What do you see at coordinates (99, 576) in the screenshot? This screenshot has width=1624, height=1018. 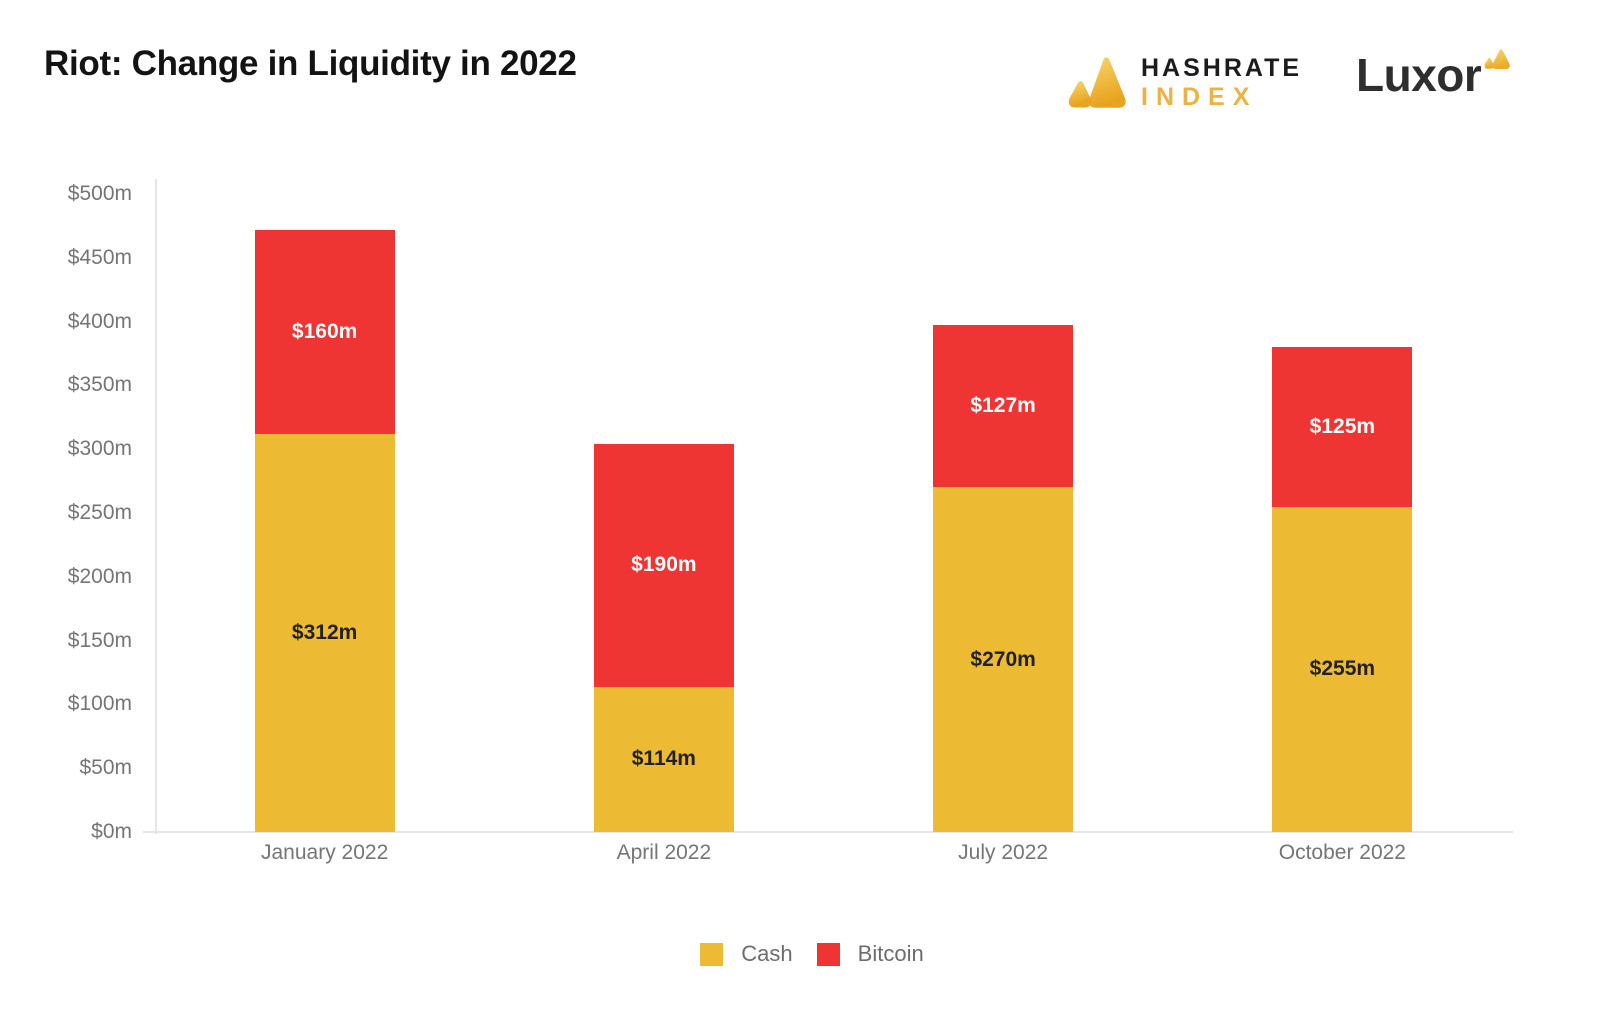 I see `y-axis-tick-label: $200m` at bounding box center [99, 576].